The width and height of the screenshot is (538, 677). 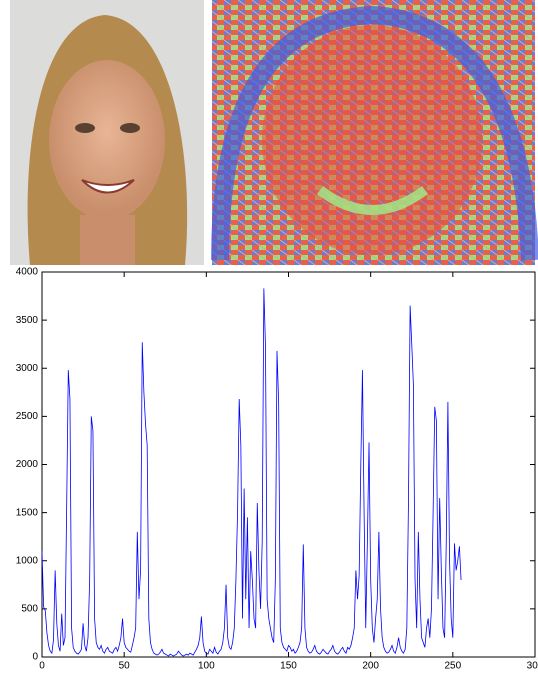 What do you see at coordinates (27, 464) in the screenshot?
I see `y-tick-label: 2000` at bounding box center [27, 464].